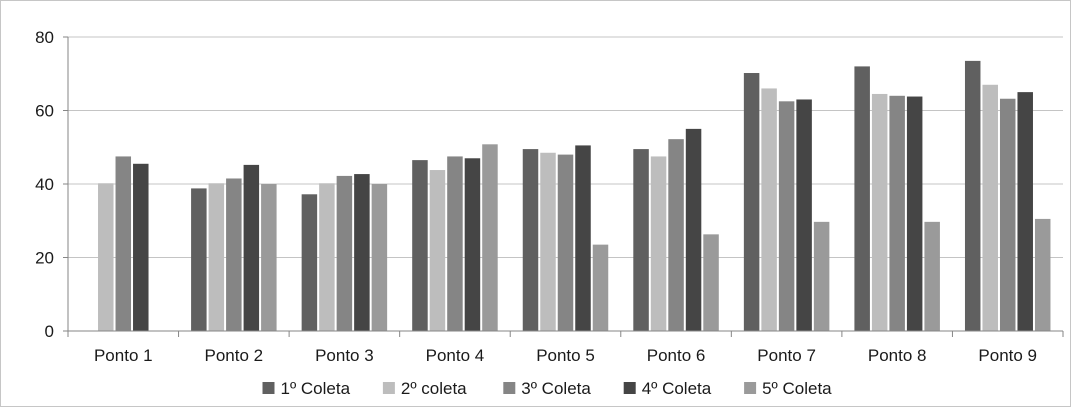 The height and width of the screenshot is (411, 1071). Describe the element at coordinates (897, 355) in the screenshot. I see `x-tick-label: Ponto 8` at that location.